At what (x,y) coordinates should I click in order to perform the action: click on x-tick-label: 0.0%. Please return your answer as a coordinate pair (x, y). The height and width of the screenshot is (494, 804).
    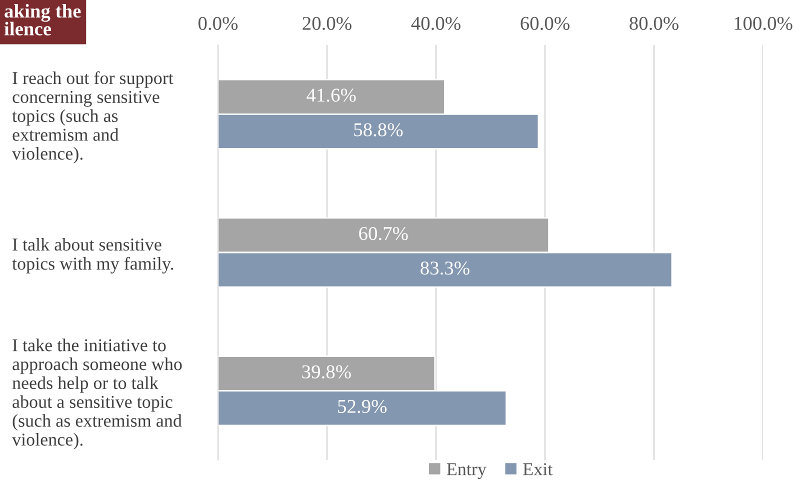
    Looking at the image, I should click on (218, 23).